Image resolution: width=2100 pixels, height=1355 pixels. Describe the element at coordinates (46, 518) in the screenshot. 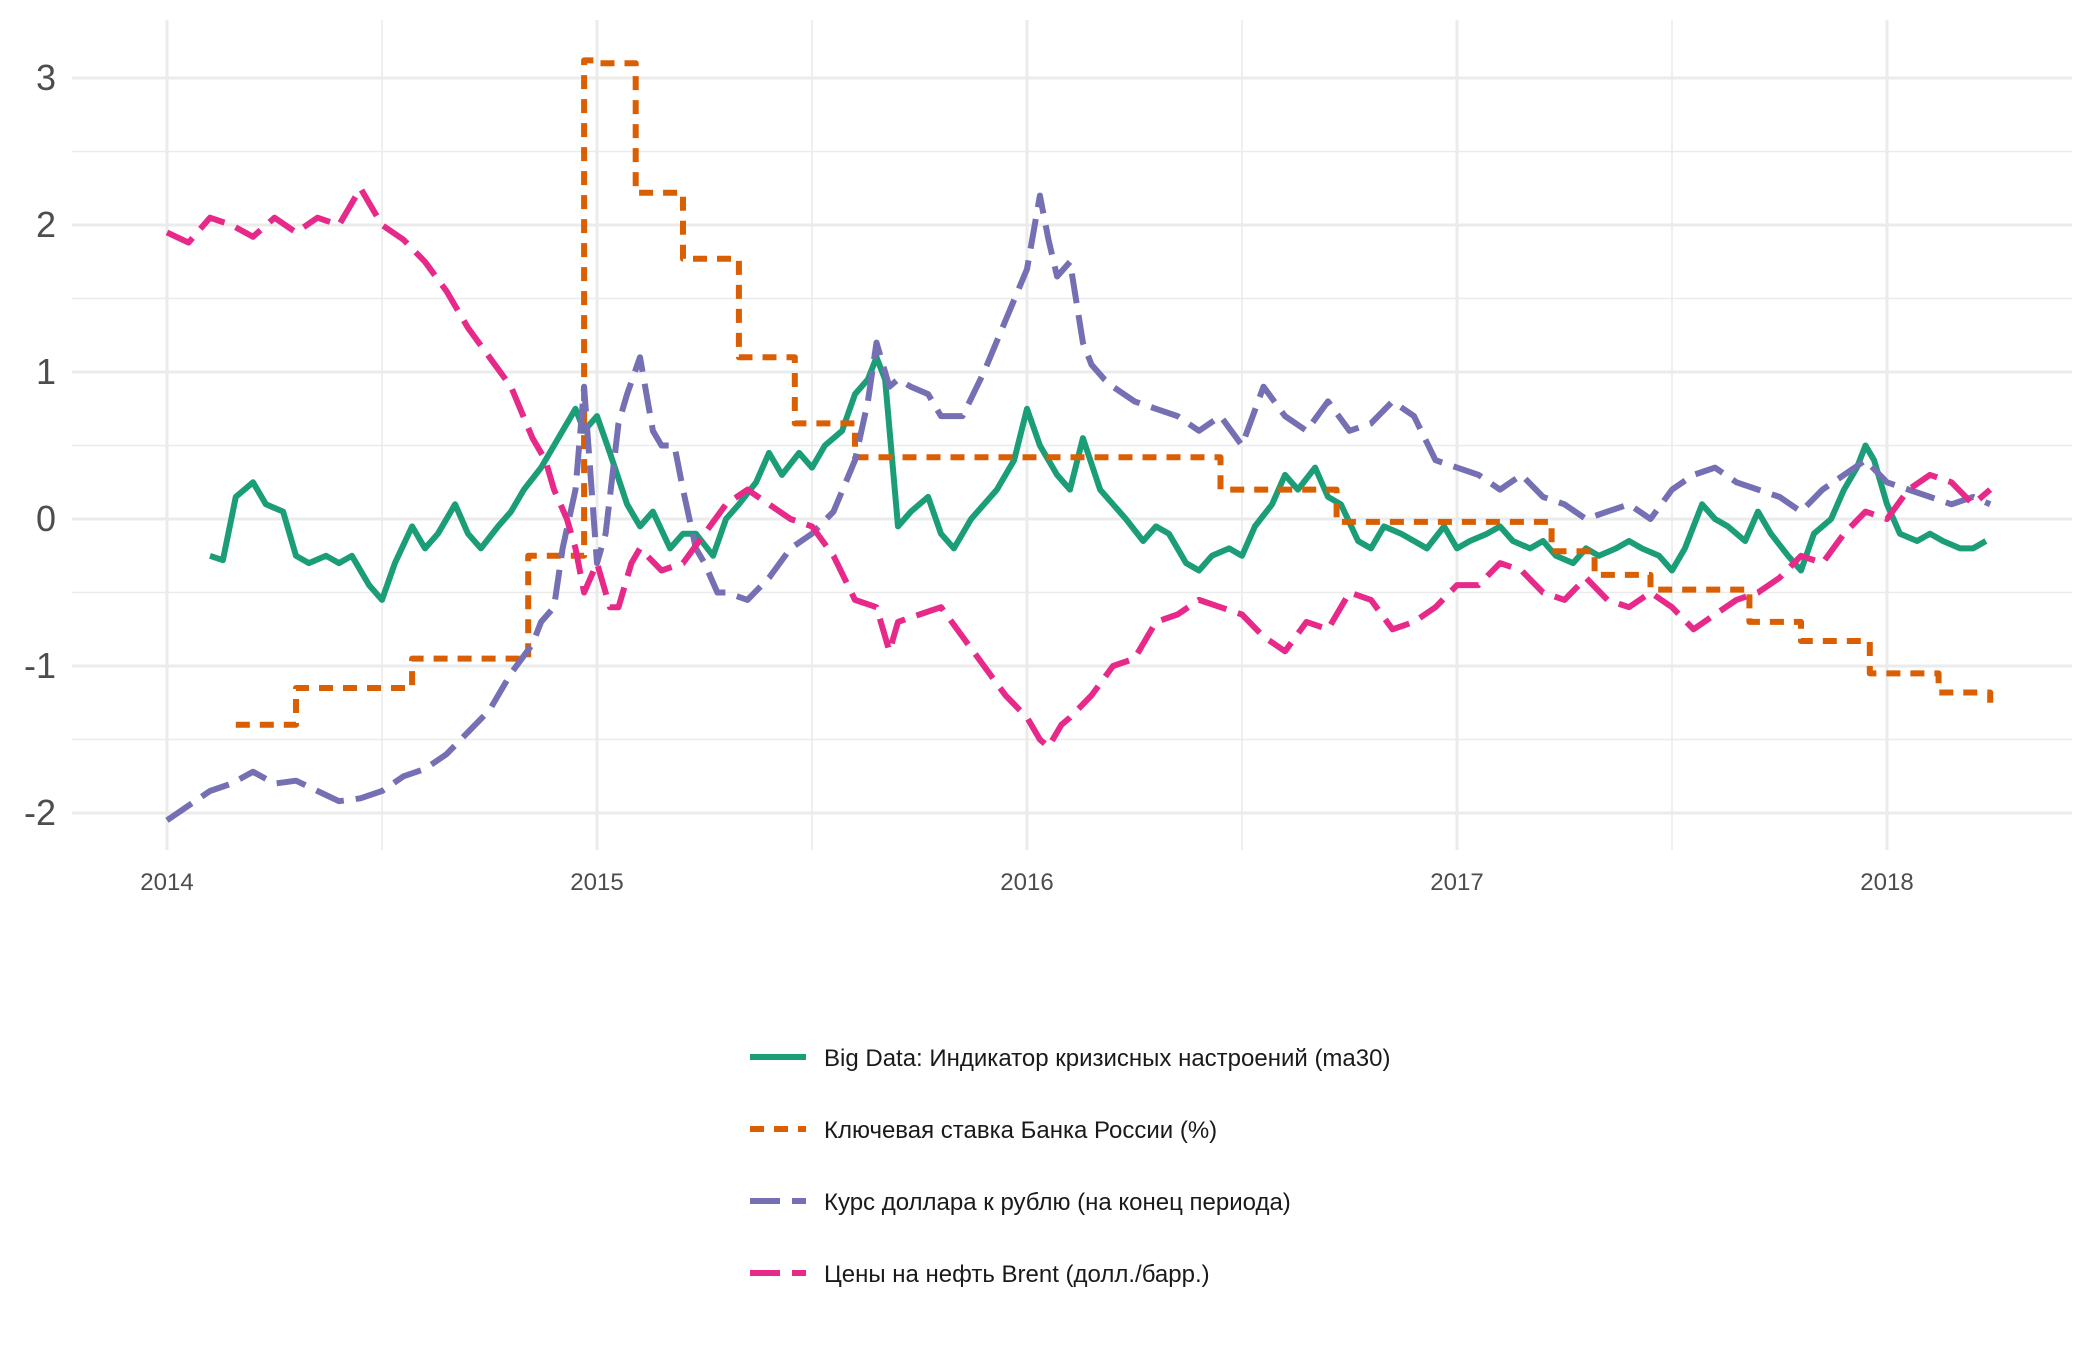

I see `y-tick-label: 0` at that location.